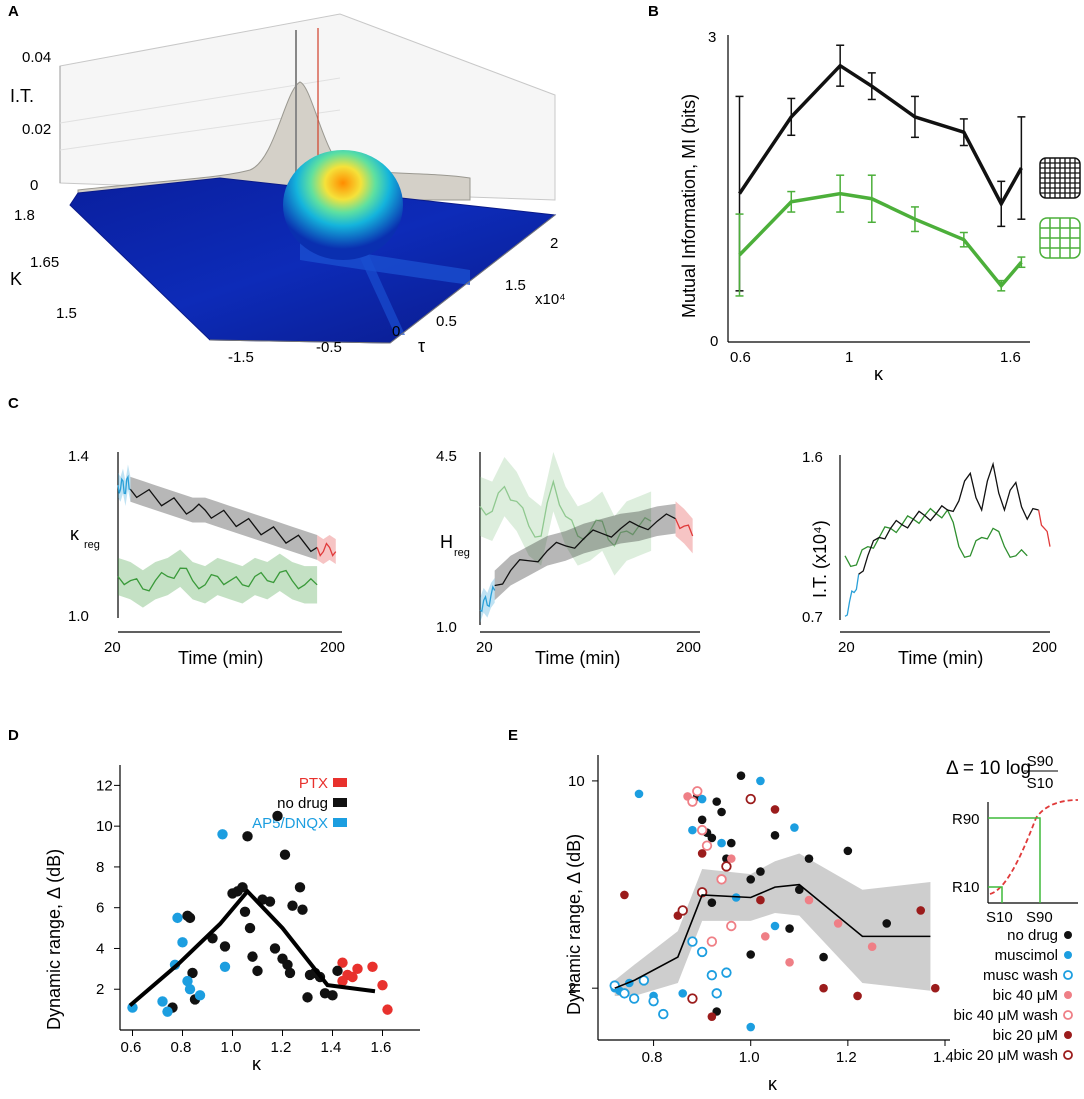  What do you see at coordinates (16, 279) in the screenshot?
I see `k-axis-label: K` at bounding box center [16, 279].